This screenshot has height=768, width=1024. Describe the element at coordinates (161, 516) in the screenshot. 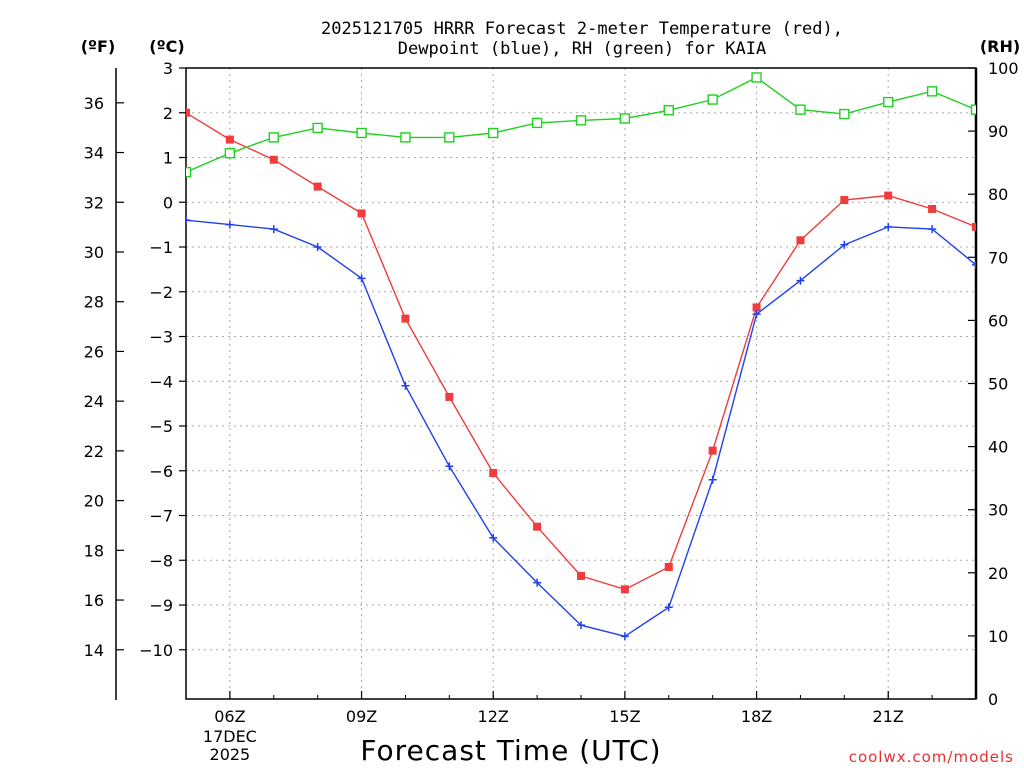

I see `celsius-tick-label: −7` at that location.